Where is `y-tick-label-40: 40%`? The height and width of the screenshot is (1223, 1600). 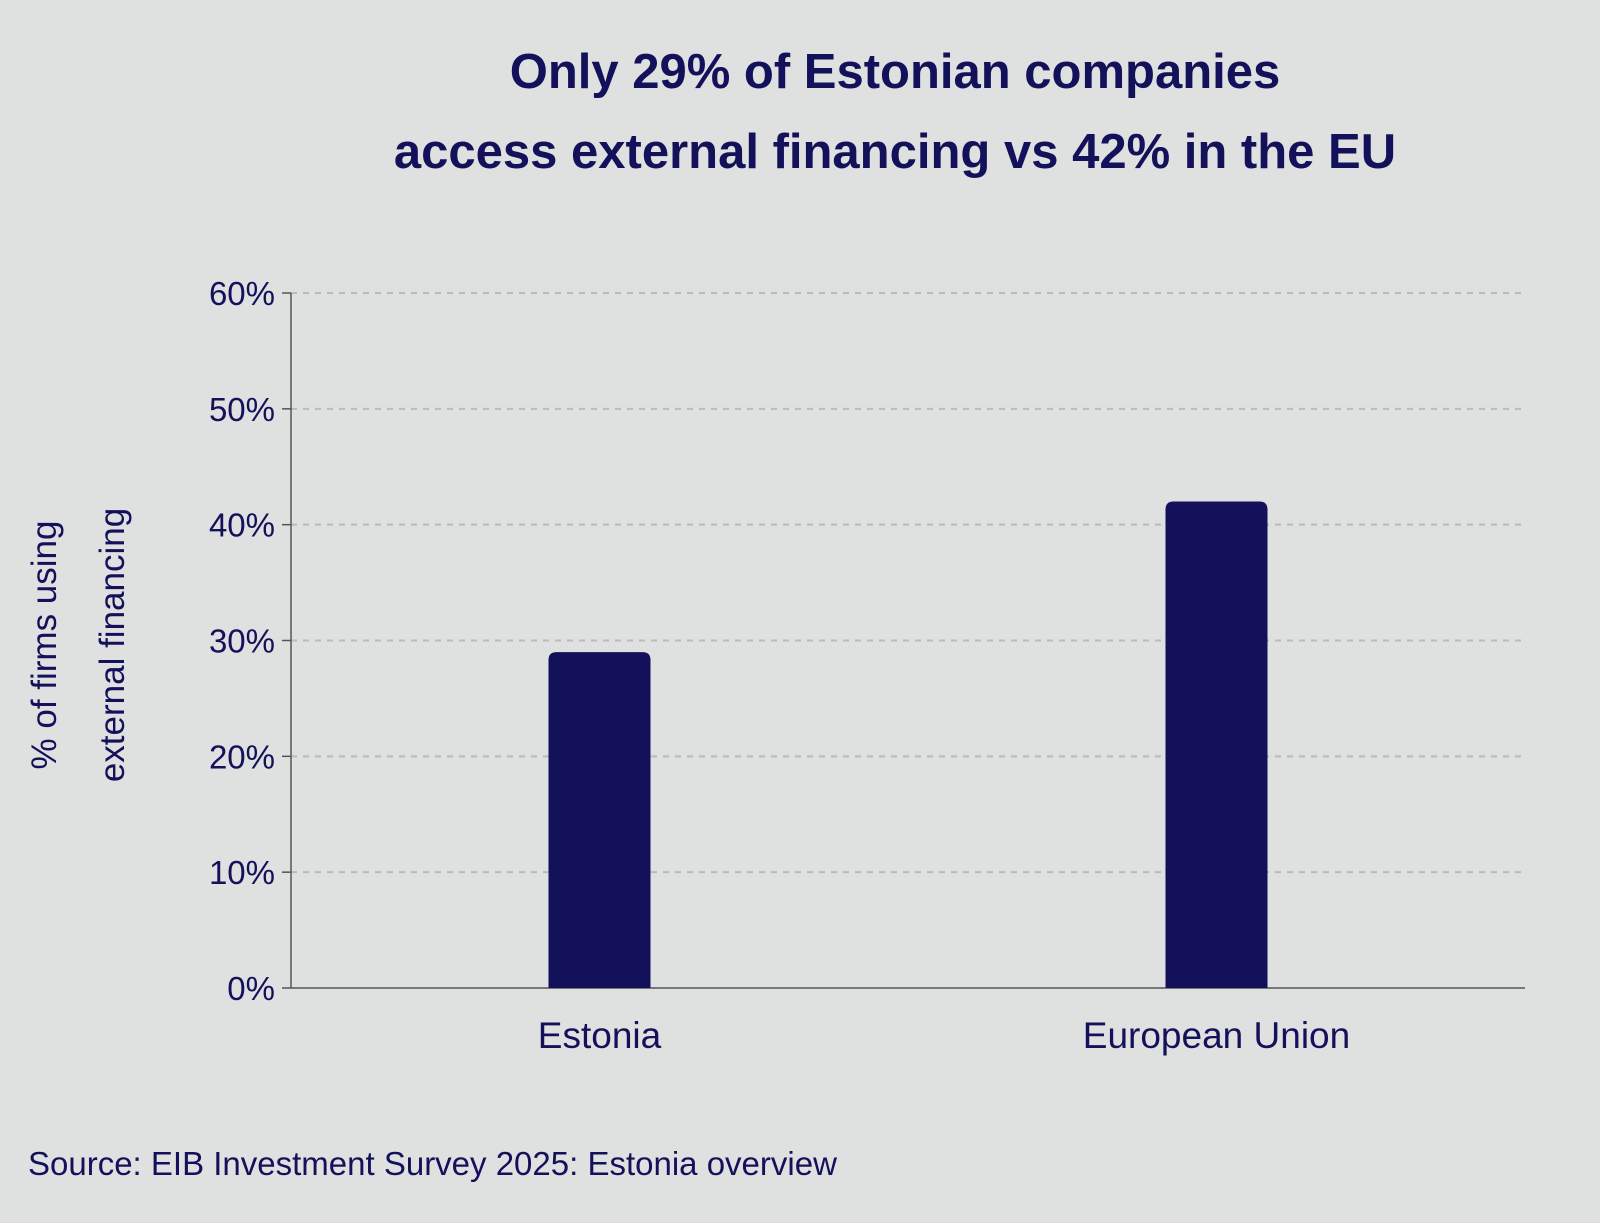 y-tick-label-40: 40% is located at coordinates (242, 525).